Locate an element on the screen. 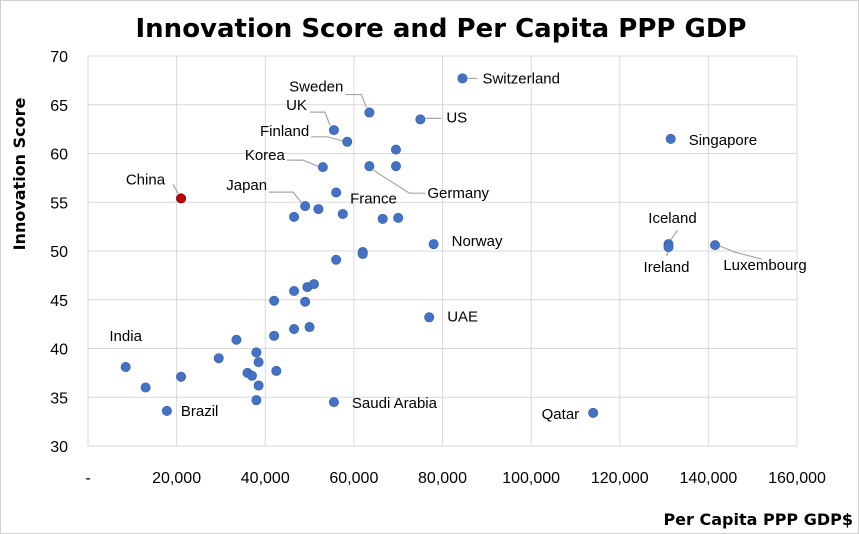 The width and height of the screenshot is (859, 534). data-label-uae: UAE is located at coordinates (462, 316).